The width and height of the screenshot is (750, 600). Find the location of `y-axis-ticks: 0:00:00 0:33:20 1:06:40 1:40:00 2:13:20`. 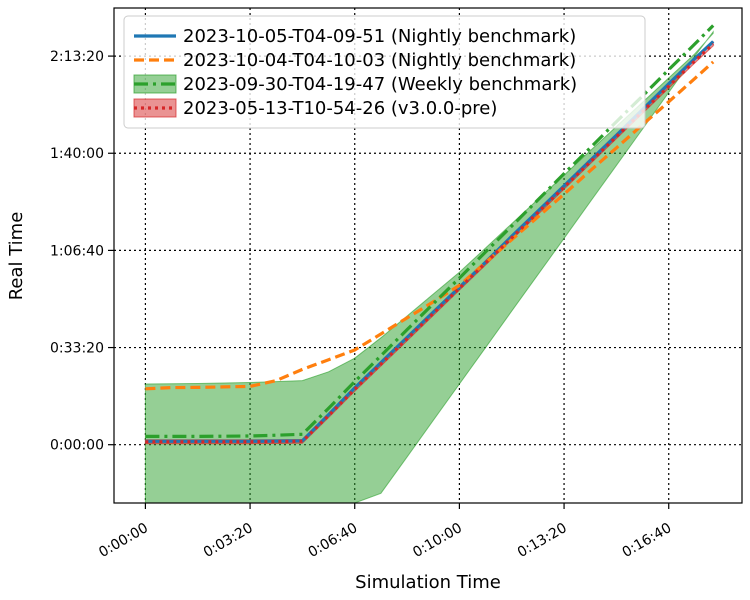

y-axis-ticks: 0:00:00 0:33:20 1:06:40 1:40:00 2:13:20 is located at coordinates (82, 251).